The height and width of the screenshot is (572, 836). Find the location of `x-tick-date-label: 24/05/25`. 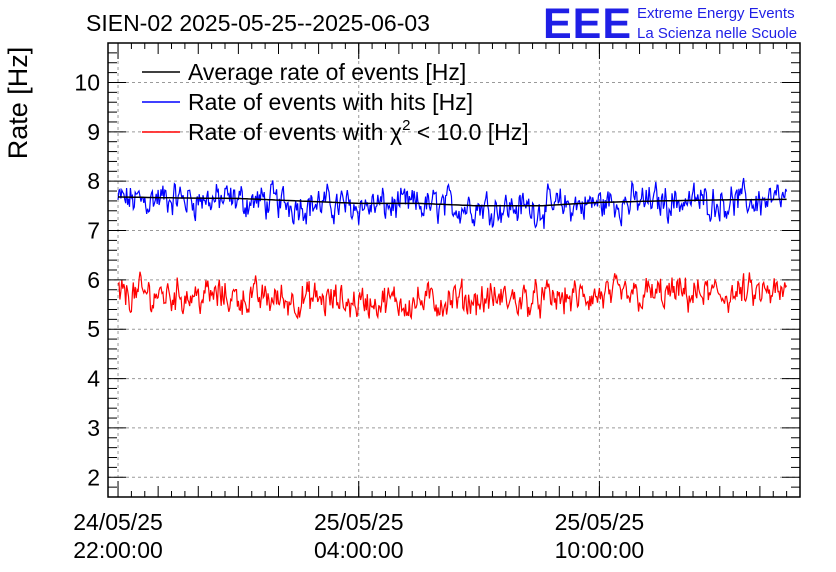

x-tick-date-label: 24/05/25 is located at coordinates (118, 522).